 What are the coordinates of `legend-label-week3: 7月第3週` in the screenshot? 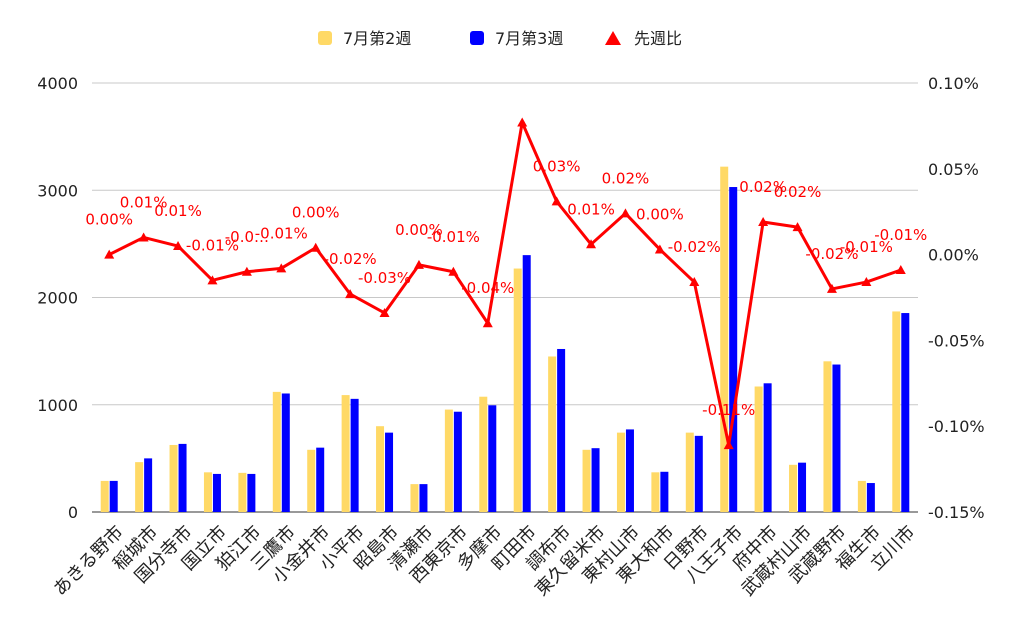 It's located at (529, 38).